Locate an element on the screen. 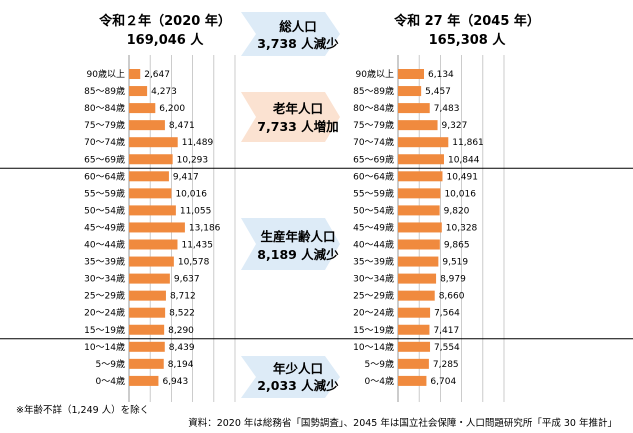  callout-elderly-line1: 老年人口 is located at coordinates (297, 108).